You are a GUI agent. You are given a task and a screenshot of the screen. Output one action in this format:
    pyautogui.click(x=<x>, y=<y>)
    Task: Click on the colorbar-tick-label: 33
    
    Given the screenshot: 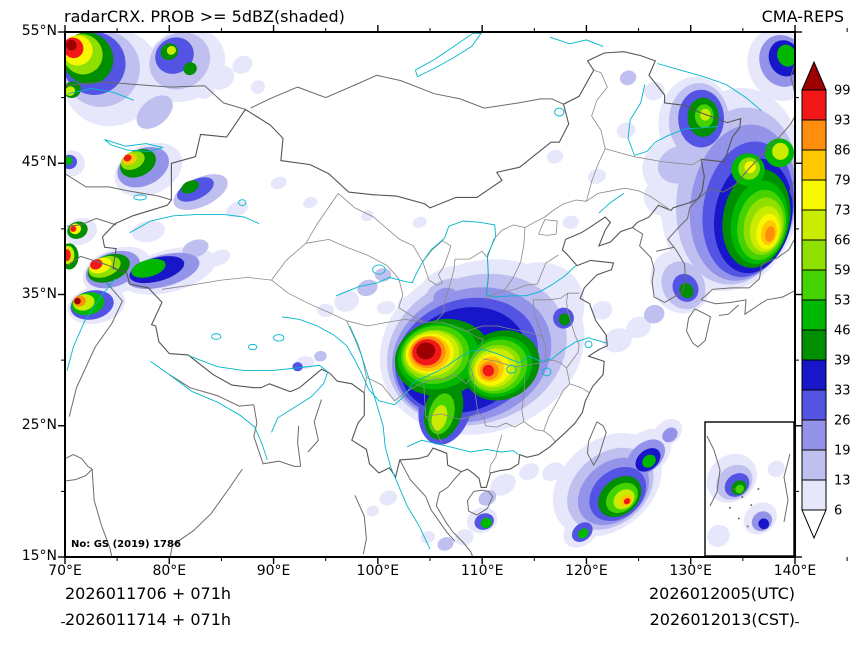 What is the action you would take?
    pyautogui.click(x=842, y=391)
    